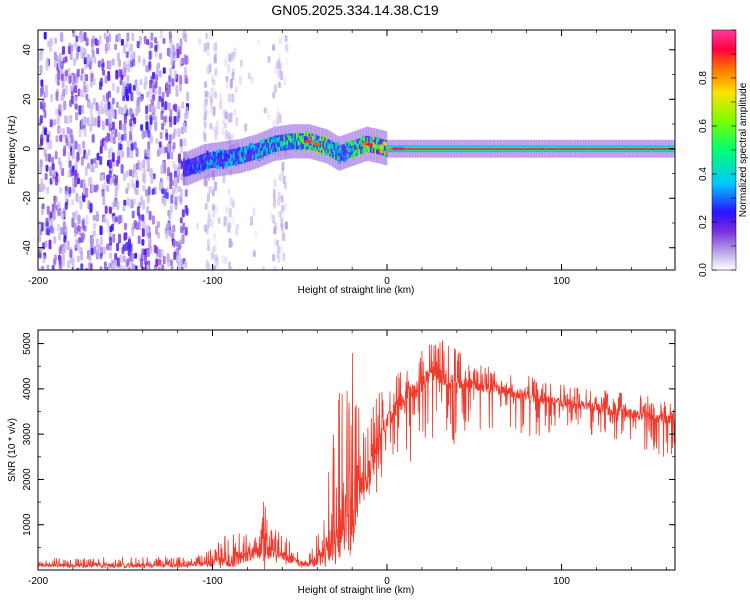 Image resolution: width=750 pixels, height=600 pixels. Describe the element at coordinates (213, 281) in the screenshot. I see `x-tick-label: -100` at that location.